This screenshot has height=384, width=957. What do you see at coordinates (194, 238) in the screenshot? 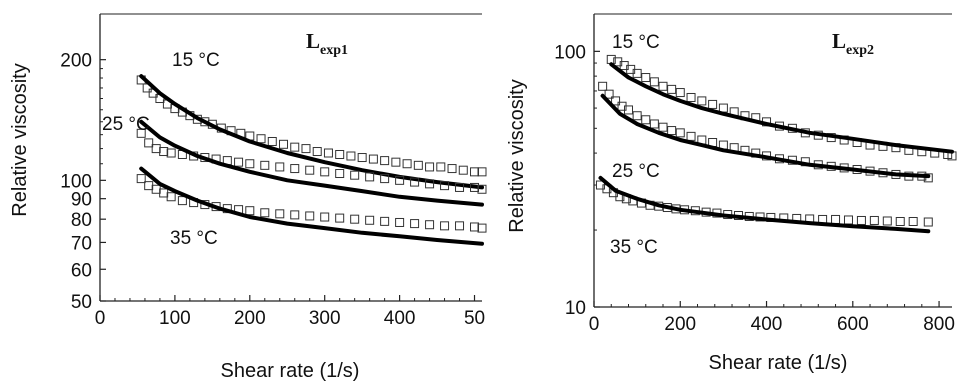
I see `annotation-left-35c: 35 °C` at bounding box center [194, 238].